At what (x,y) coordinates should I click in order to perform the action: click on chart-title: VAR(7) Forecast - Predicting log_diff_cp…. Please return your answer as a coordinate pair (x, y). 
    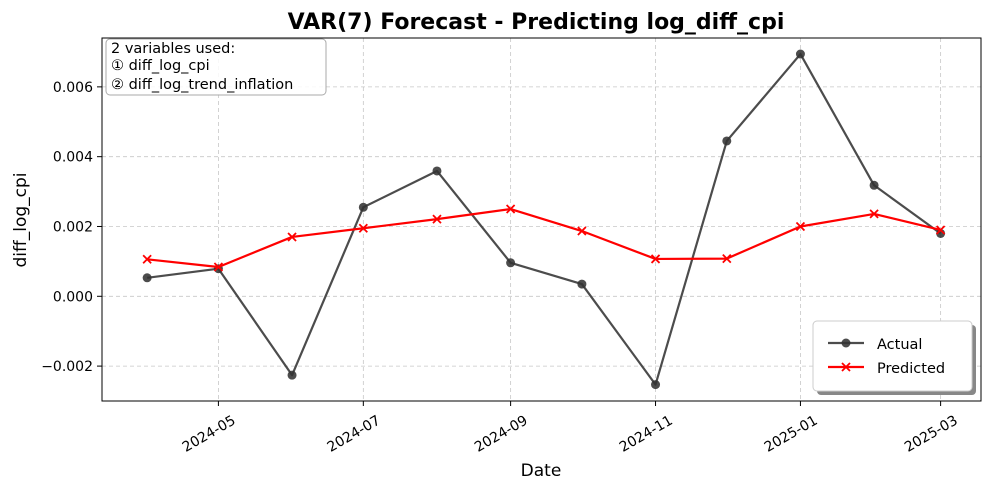
    Looking at the image, I should click on (536, 22).